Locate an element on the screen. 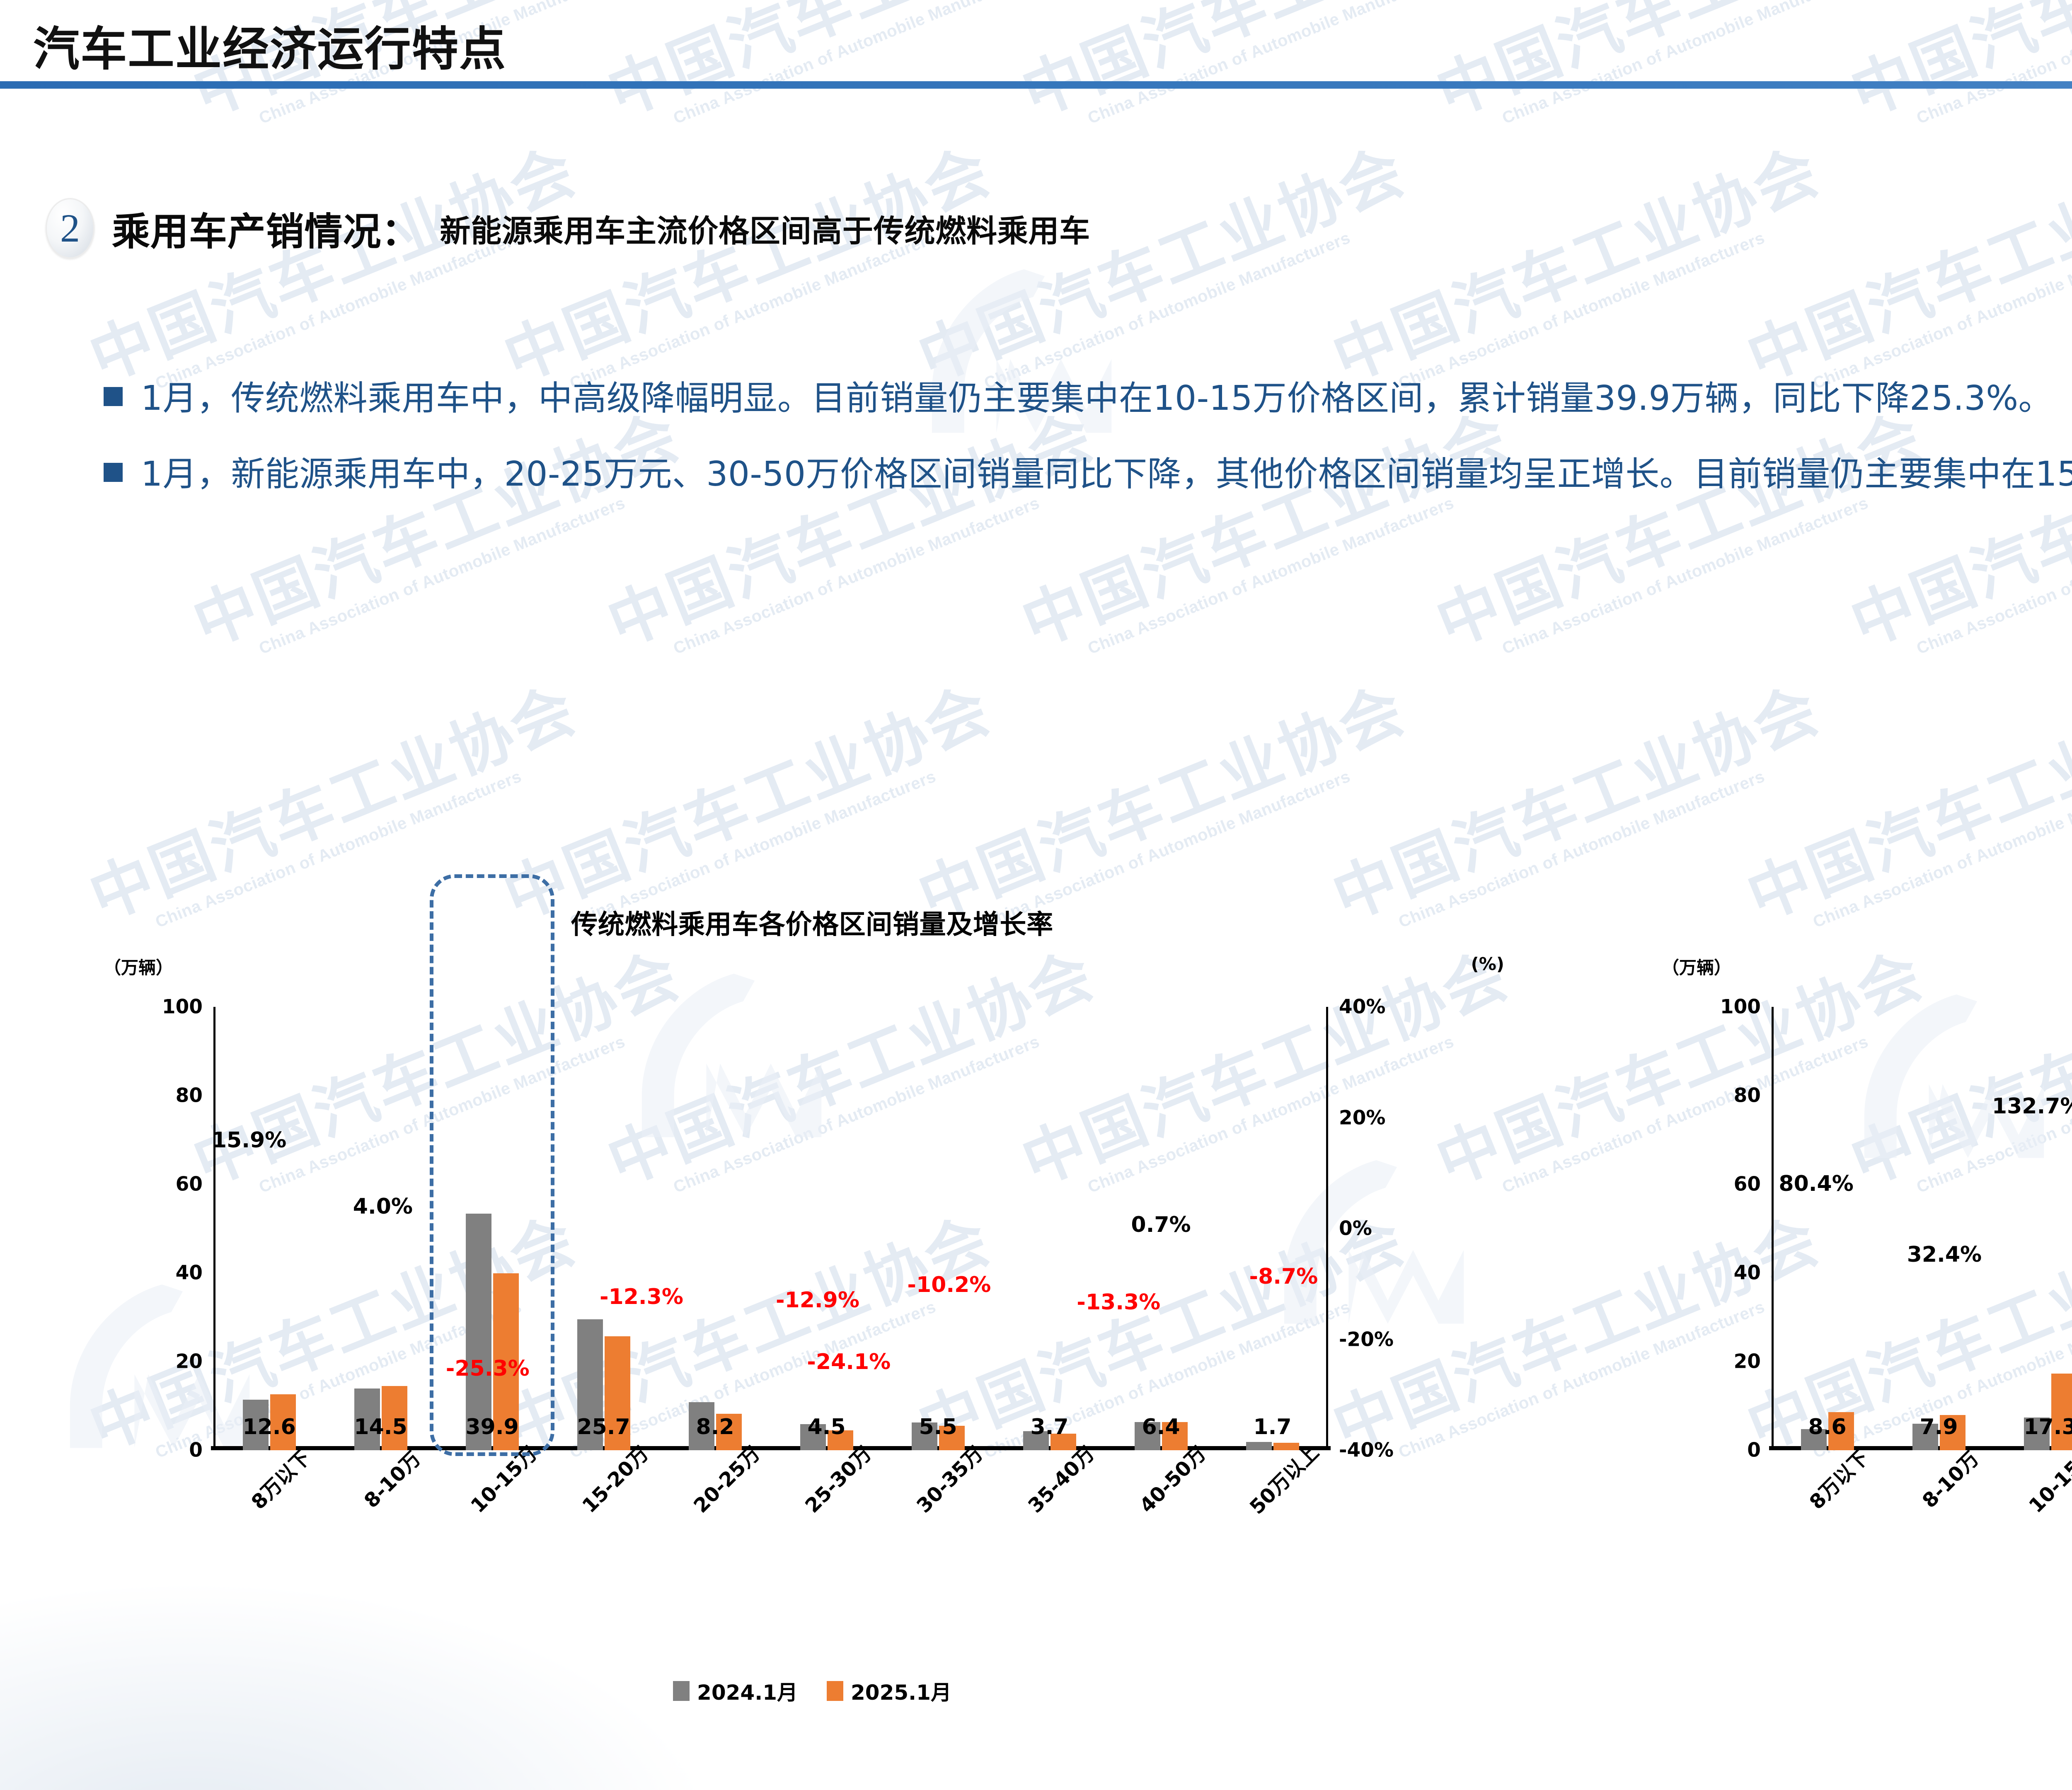  y-tick-right: 20% is located at coordinates (1362, 1117).